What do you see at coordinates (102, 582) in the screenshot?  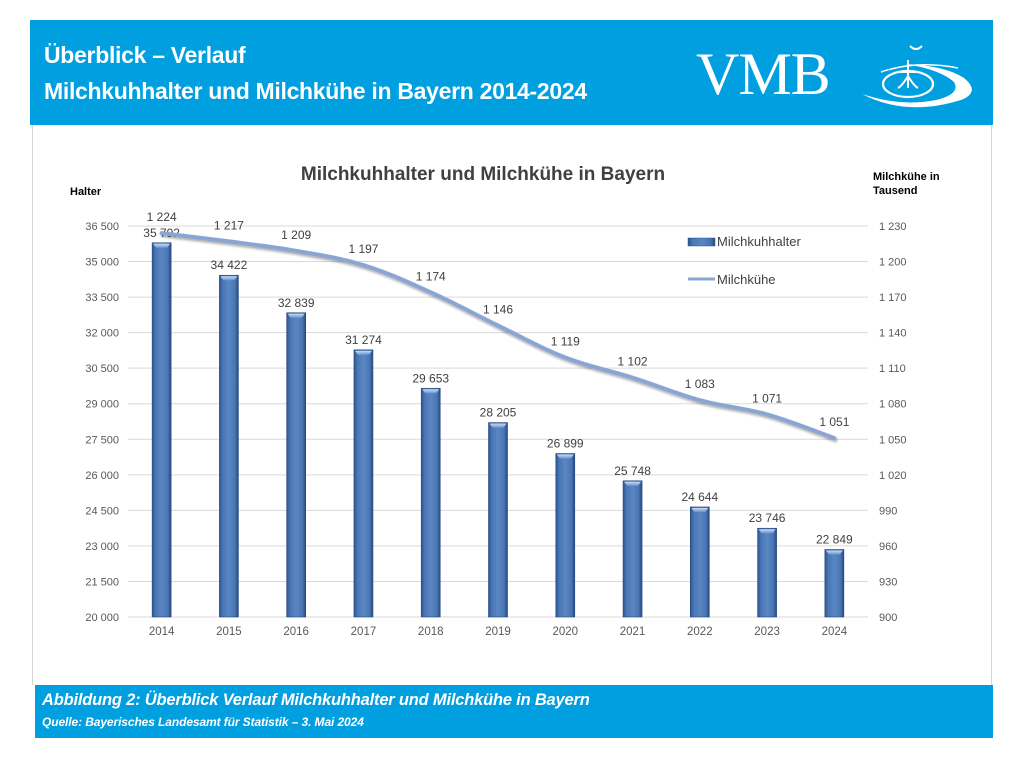 I see `y-left-tick-label: 21 500` at bounding box center [102, 582].